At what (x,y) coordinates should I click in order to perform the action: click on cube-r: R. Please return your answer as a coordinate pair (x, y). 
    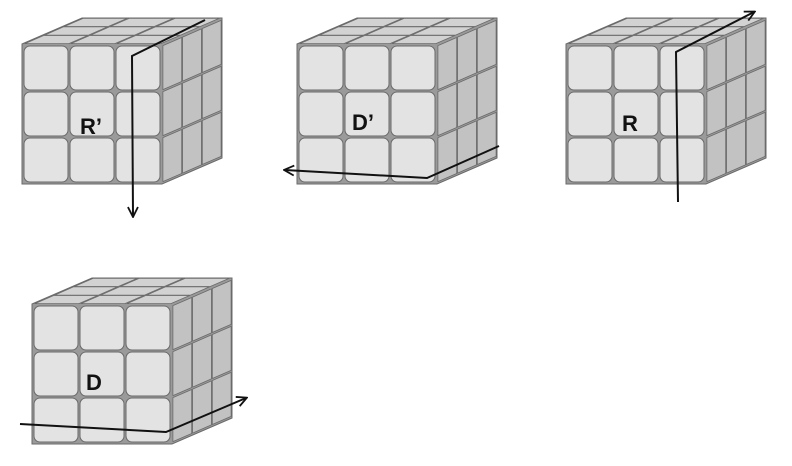
    Looking at the image, I should click on (666, 107).